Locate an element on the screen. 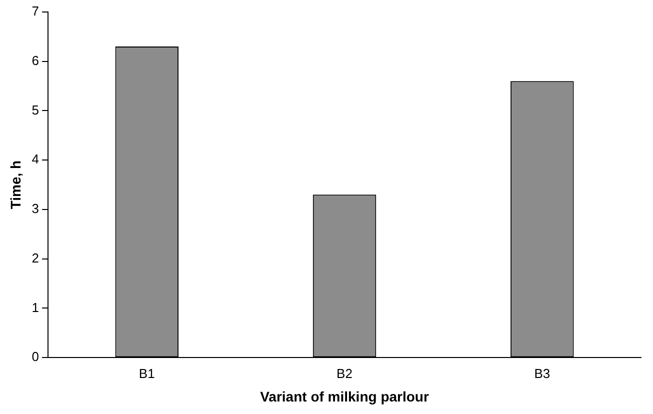 The width and height of the screenshot is (653, 414). x-tick-label: B1 is located at coordinates (146, 373).